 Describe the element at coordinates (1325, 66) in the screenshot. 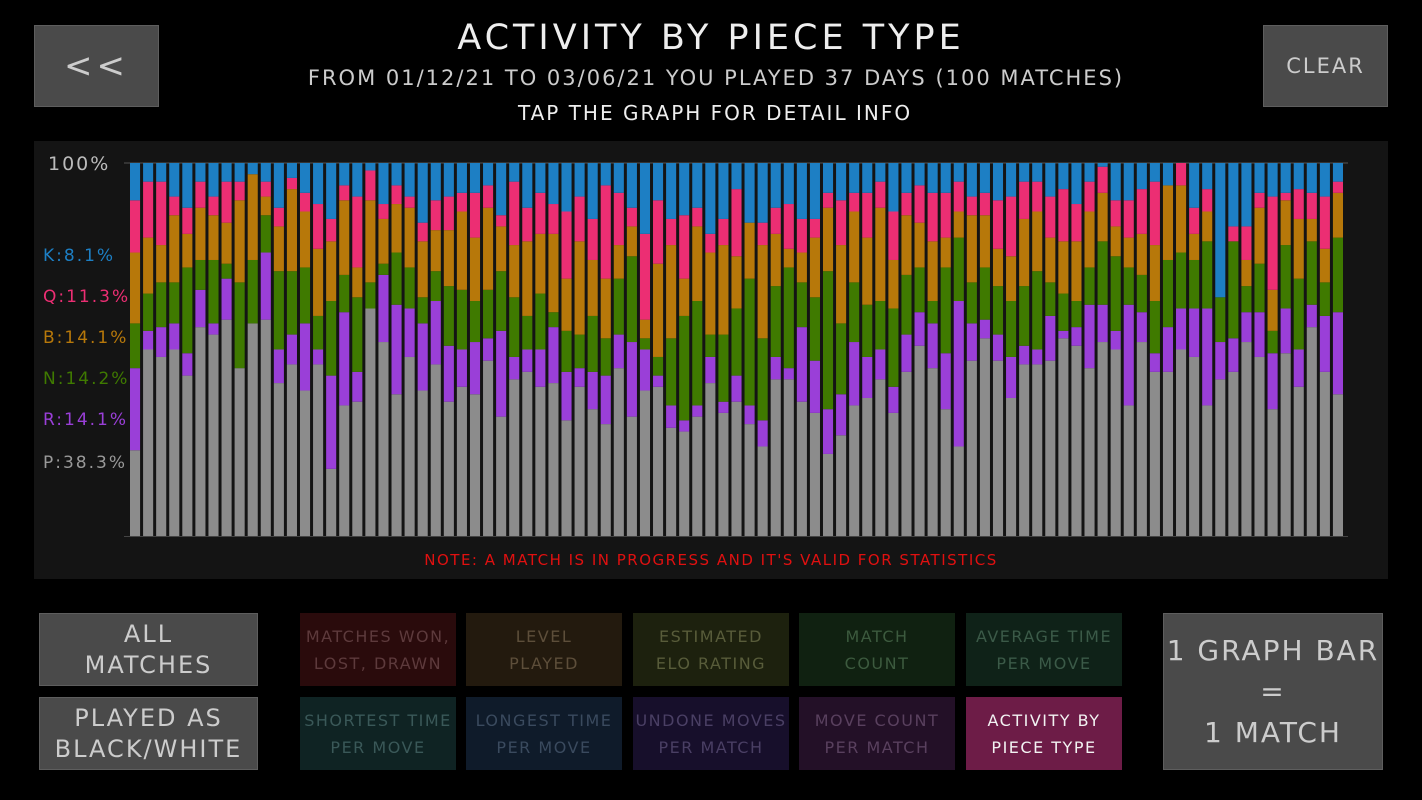

I see `clear-button: CLEAR` at that location.